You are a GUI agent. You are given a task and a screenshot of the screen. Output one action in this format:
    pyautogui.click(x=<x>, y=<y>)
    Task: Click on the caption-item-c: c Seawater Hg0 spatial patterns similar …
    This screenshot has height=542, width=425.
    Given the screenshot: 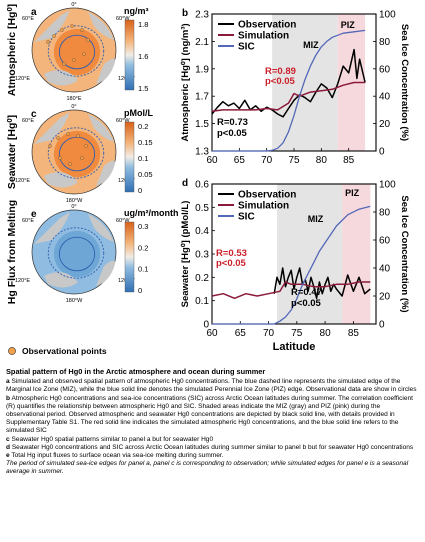 What is the action you would take?
    pyautogui.click(x=110, y=439)
    